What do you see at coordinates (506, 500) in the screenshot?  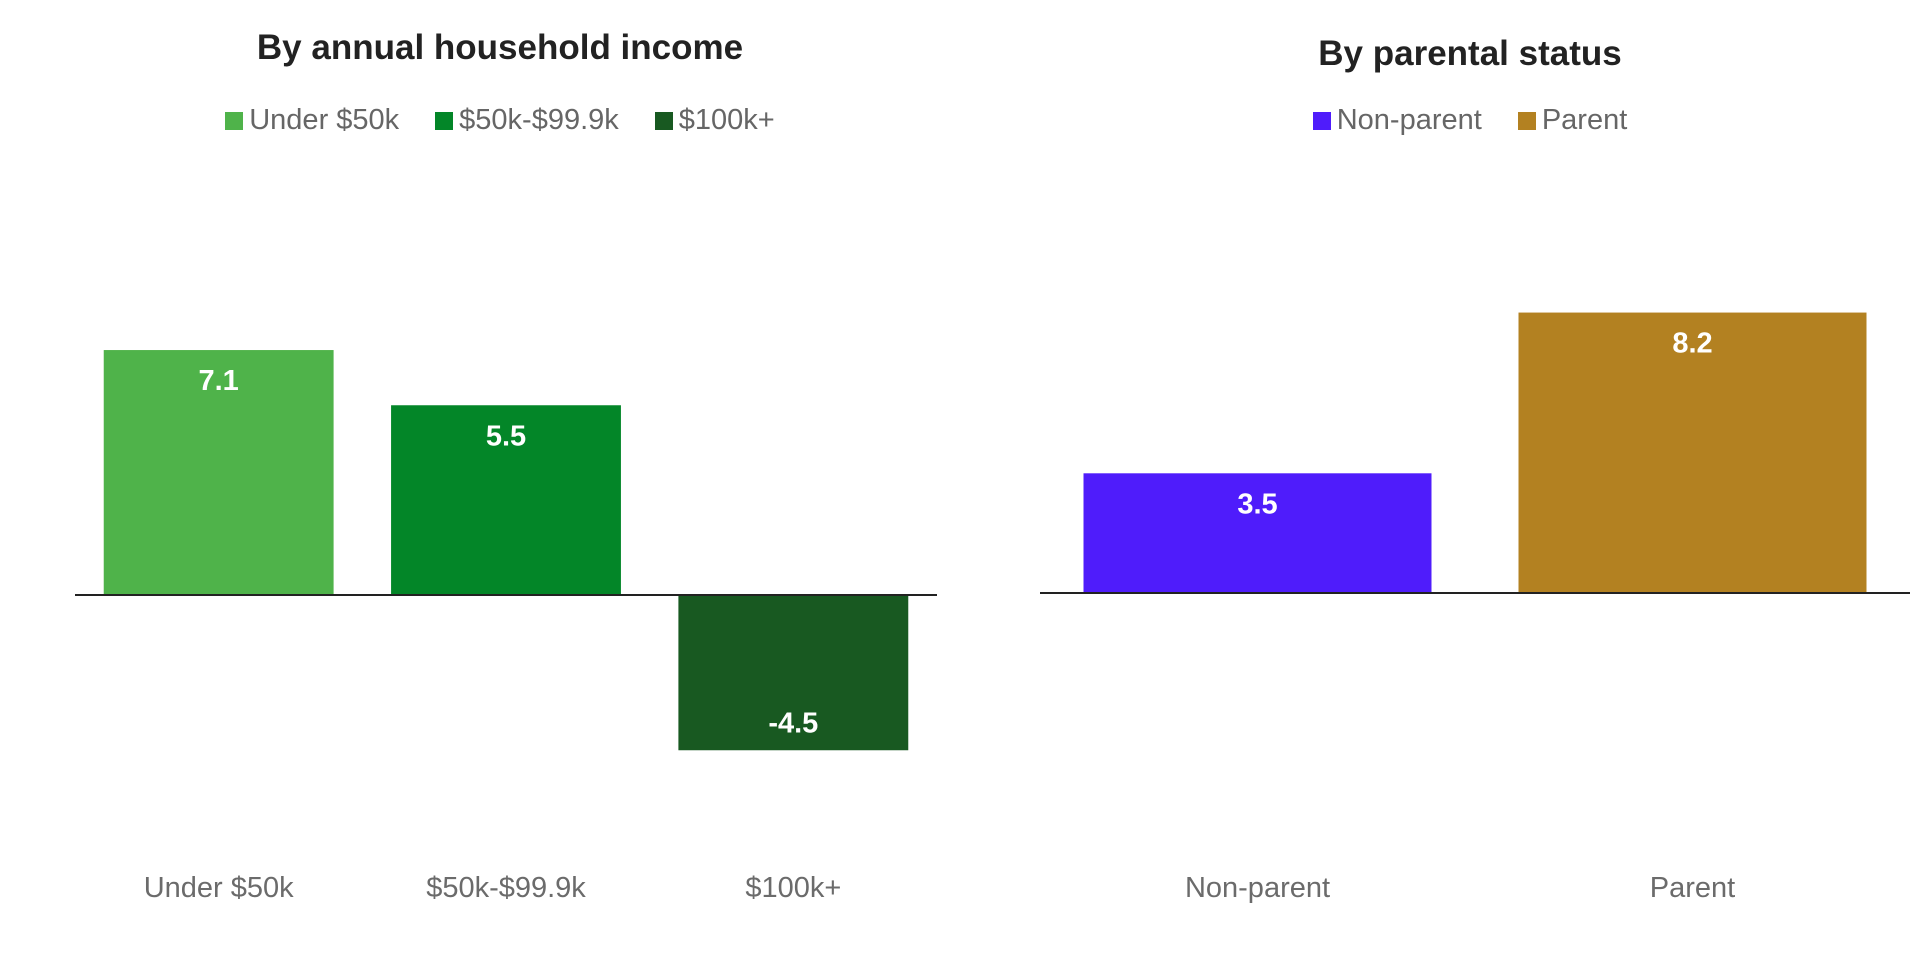 I see `bar--50k-99-9k` at bounding box center [506, 500].